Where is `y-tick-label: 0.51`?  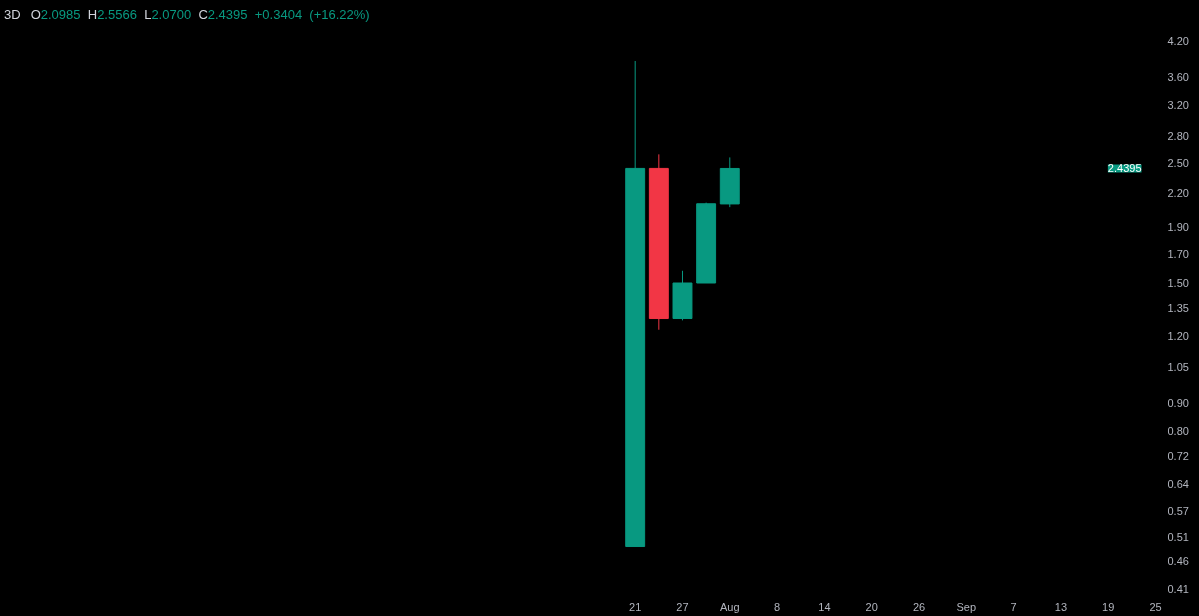 y-tick-label: 0.51 is located at coordinates (1178, 537).